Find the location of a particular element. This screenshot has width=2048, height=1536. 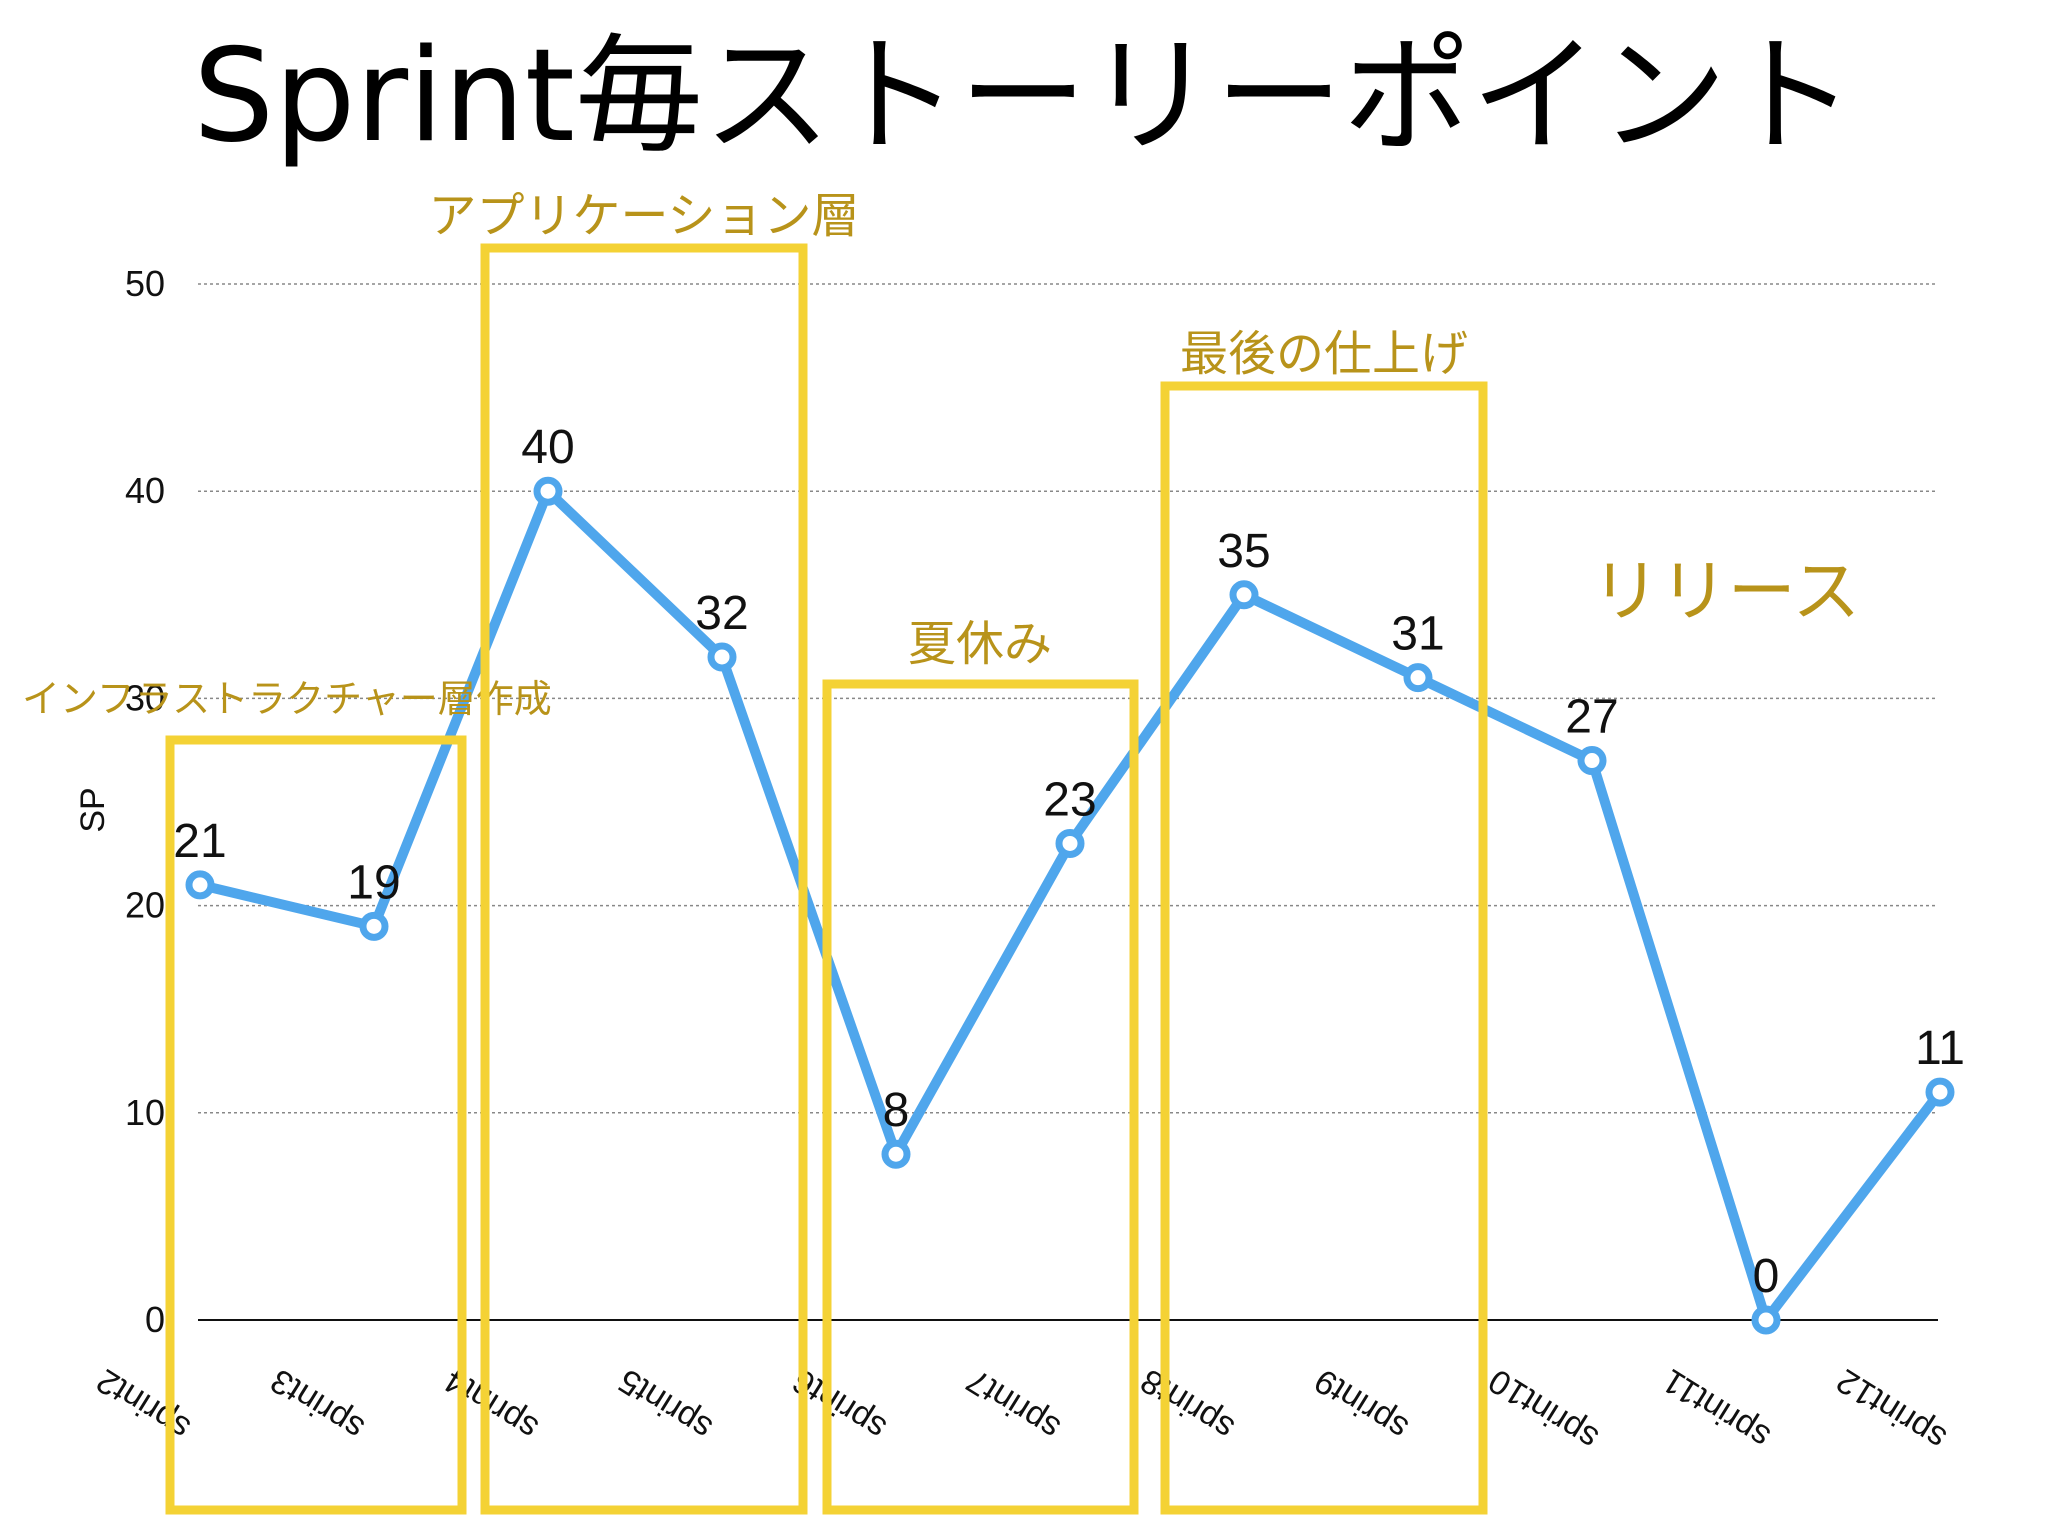

y-tick-label: 20 is located at coordinates (145, 905).